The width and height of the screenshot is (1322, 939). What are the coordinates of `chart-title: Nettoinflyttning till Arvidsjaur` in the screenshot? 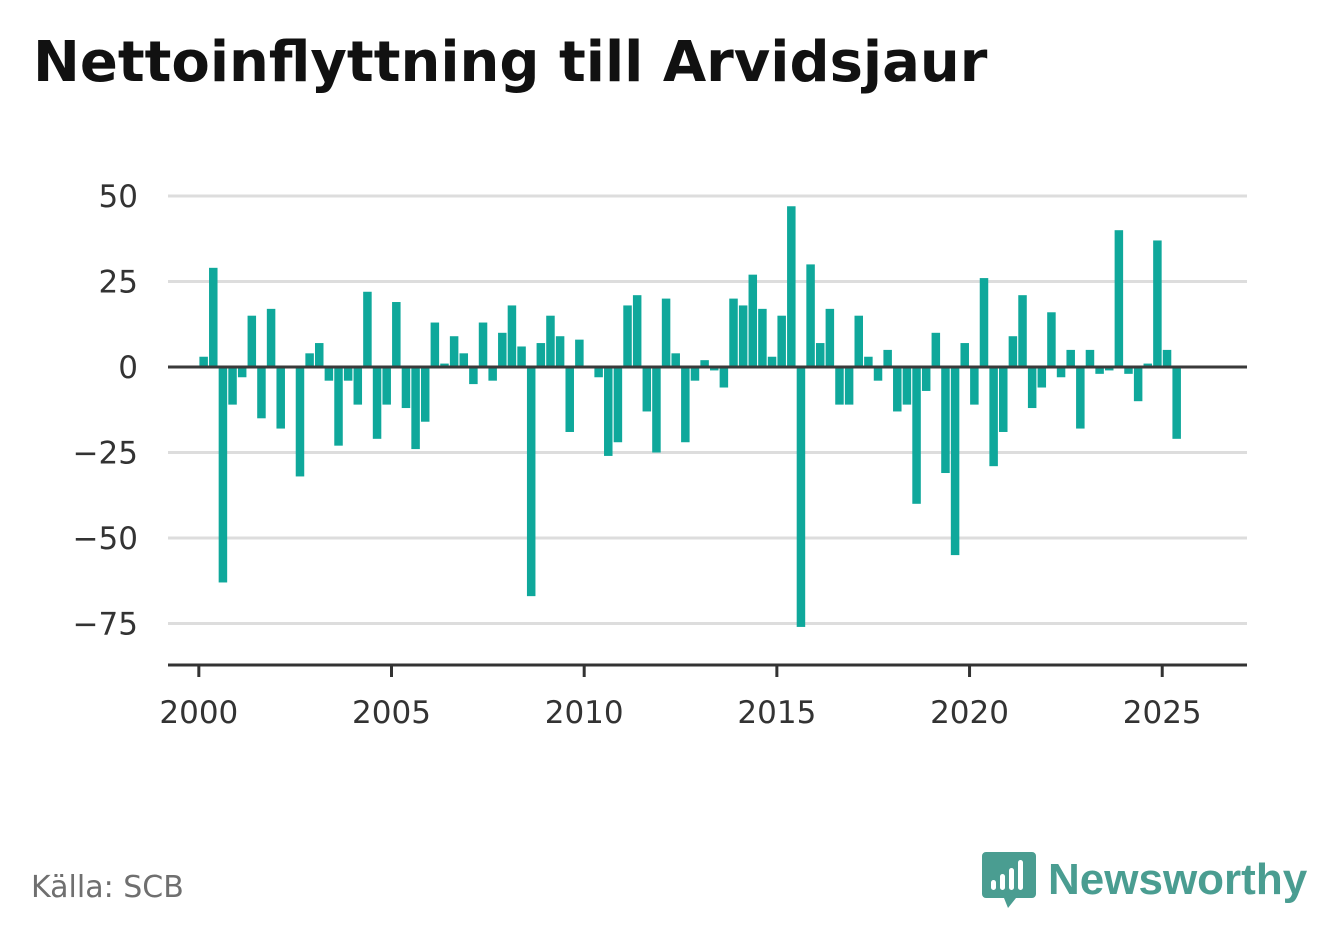 It's located at (510, 62).